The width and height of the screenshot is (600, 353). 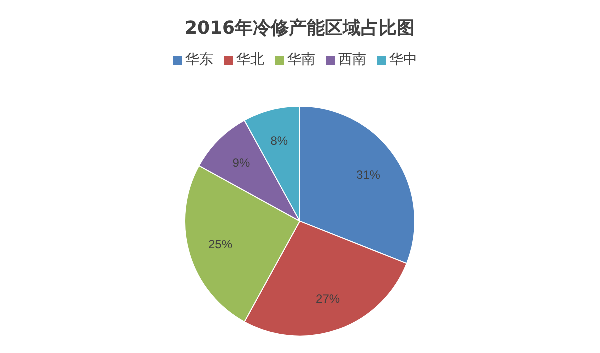 What do you see at coordinates (200, 60) in the screenshot?
I see `legend-label: 华东` at bounding box center [200, 60].